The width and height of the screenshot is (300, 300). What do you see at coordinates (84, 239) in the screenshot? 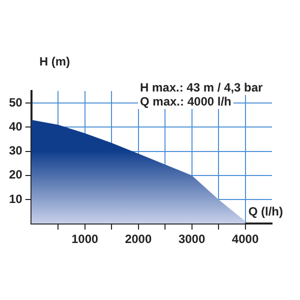
I see `x-tick-label: 1000` at bounding box center [84, 239].